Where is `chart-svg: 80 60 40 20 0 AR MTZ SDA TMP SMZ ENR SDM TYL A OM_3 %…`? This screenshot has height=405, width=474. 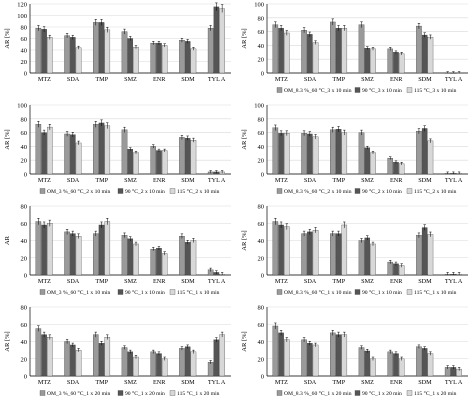 chart-svg: 80 60 40 20 0 AR MTZ SDA TMP SMZ ENR SDM TYL A OM_3 %… is located at coordinates (117, 250).